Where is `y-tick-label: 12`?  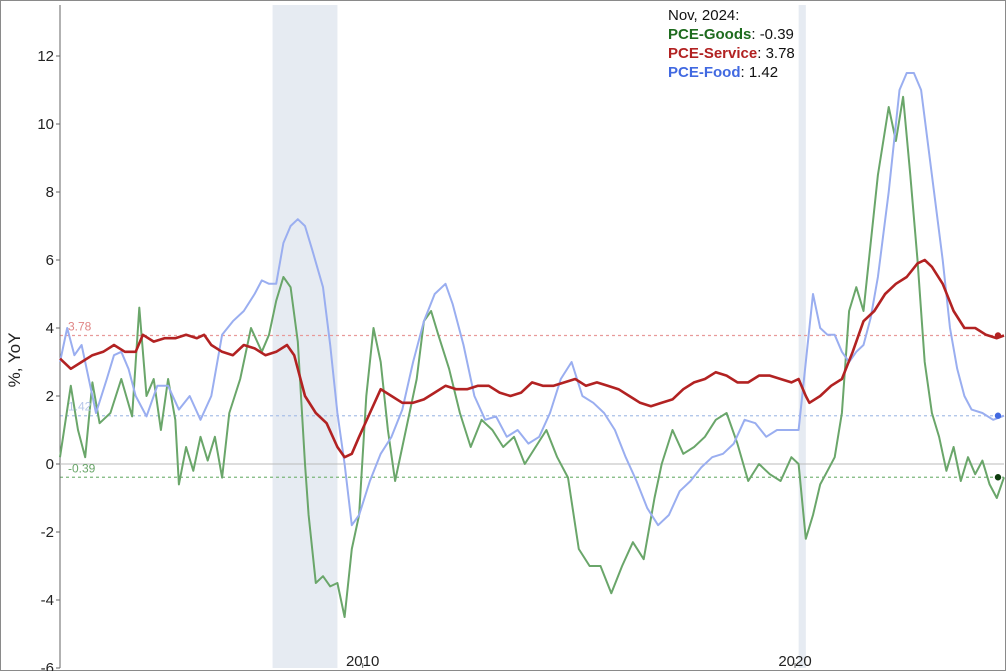 y-tick-label: 12 is located at coordinates (45, 56).